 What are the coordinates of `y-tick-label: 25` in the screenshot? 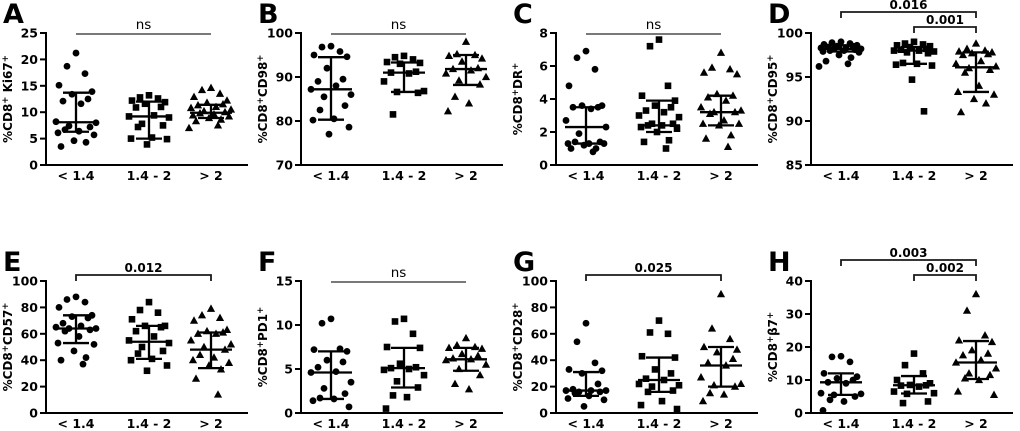 It's located at (29, 33).